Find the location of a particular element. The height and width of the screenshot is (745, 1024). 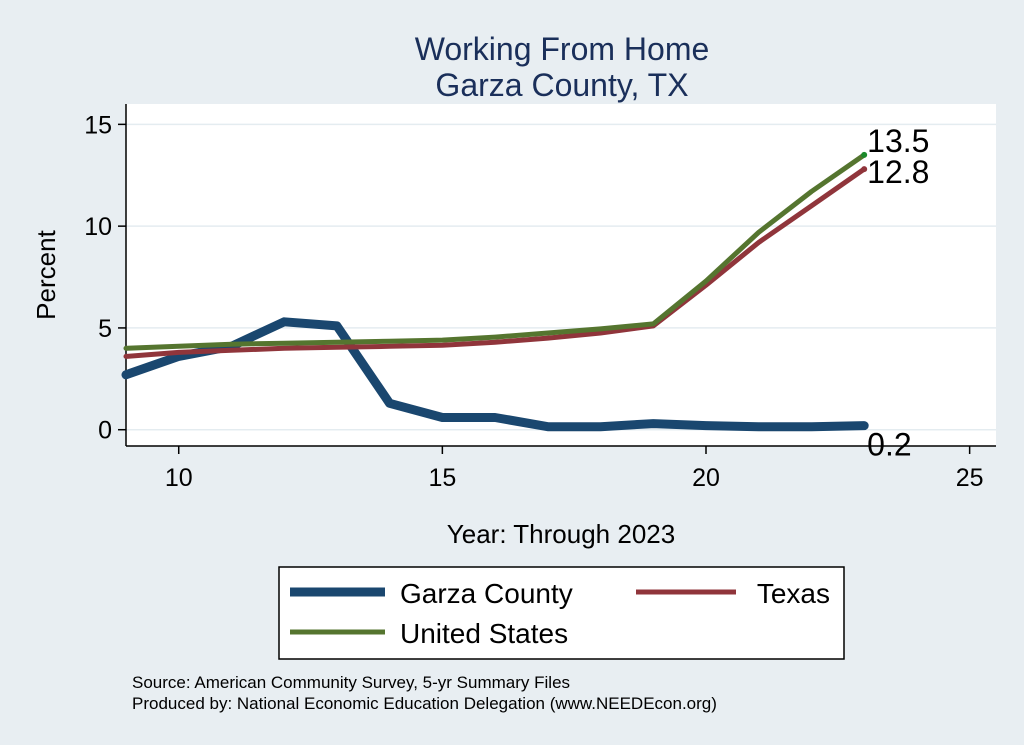

x-axis-ticks: 10 15 20 25 is located at coordinates (574, 469).